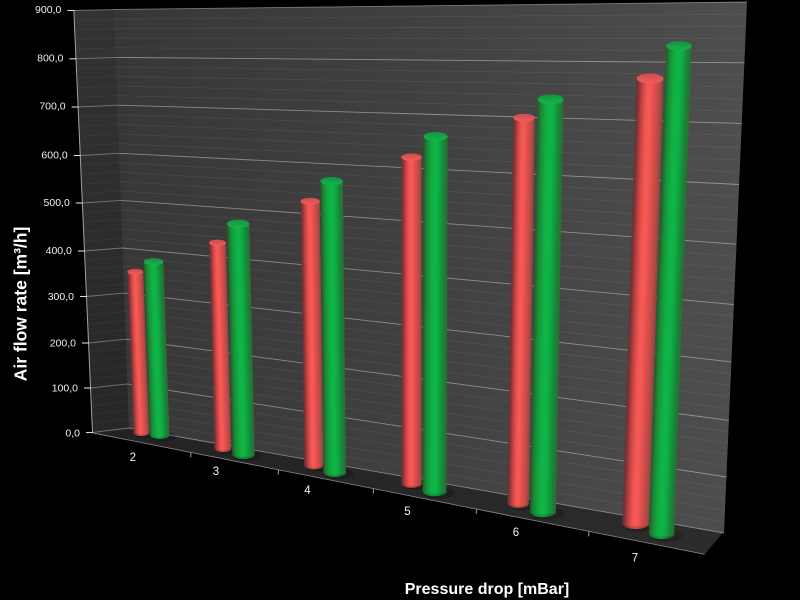 This screenshot has height=600, width=800. Describe the element at coordinates (635, 559) in the screenshot. I see `svg-text: 7` at that location.